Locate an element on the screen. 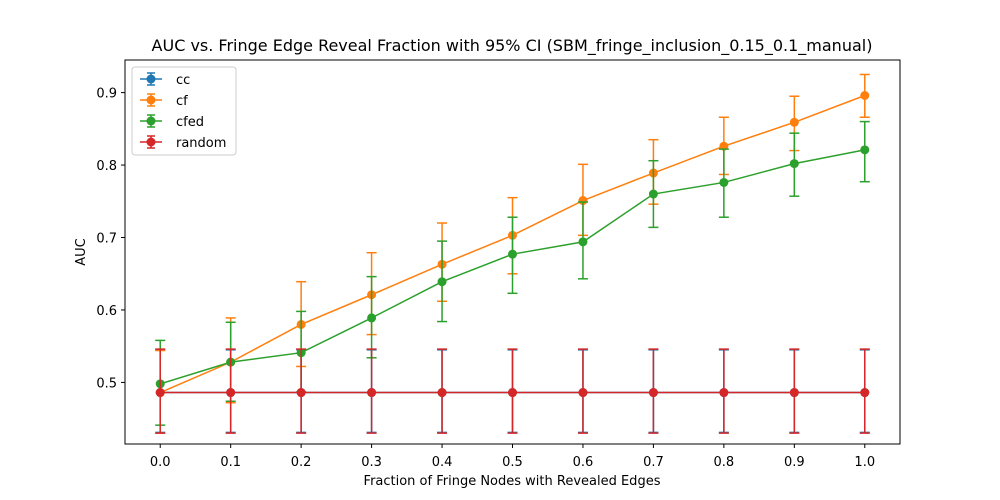 Image resolution: width=1000 pixels, height=500 pixels. legend-frame is located at coordinates (184, 111).